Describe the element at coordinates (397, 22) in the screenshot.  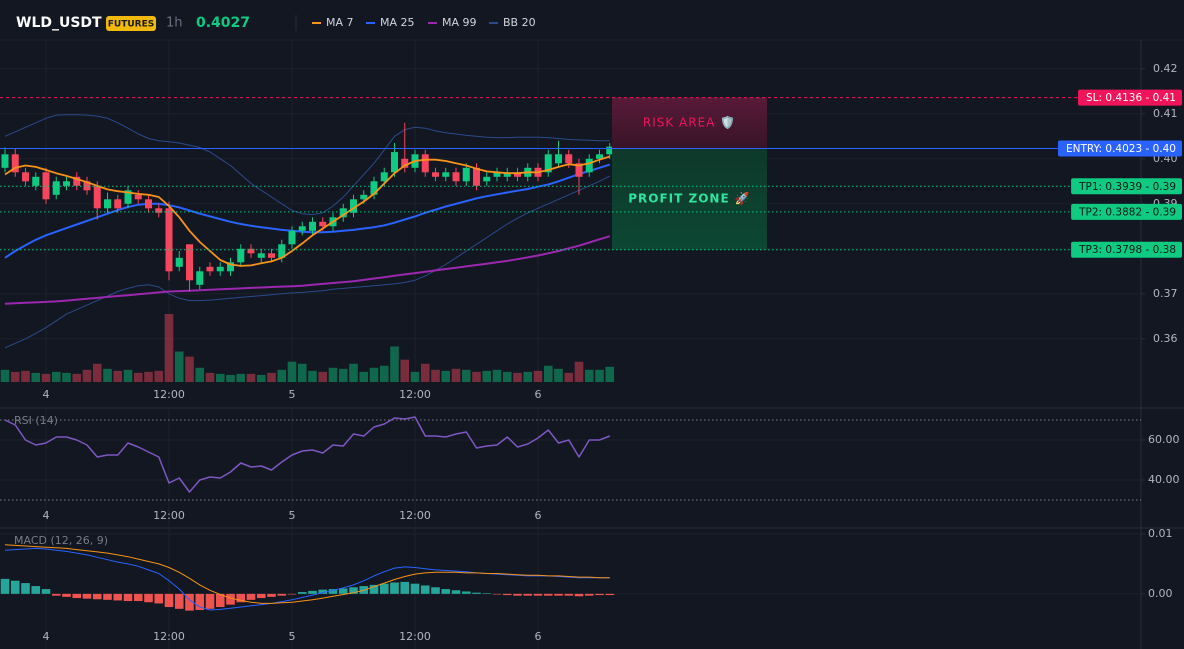
I see `legend-label: MA 25` at that location.